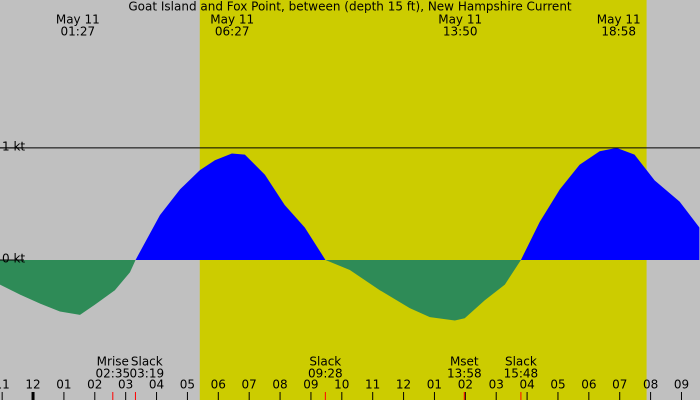 Image resolution: width=700 pixels, height=400 pixels. I want to click on extreme-time: 13:50, so click(460, 32).